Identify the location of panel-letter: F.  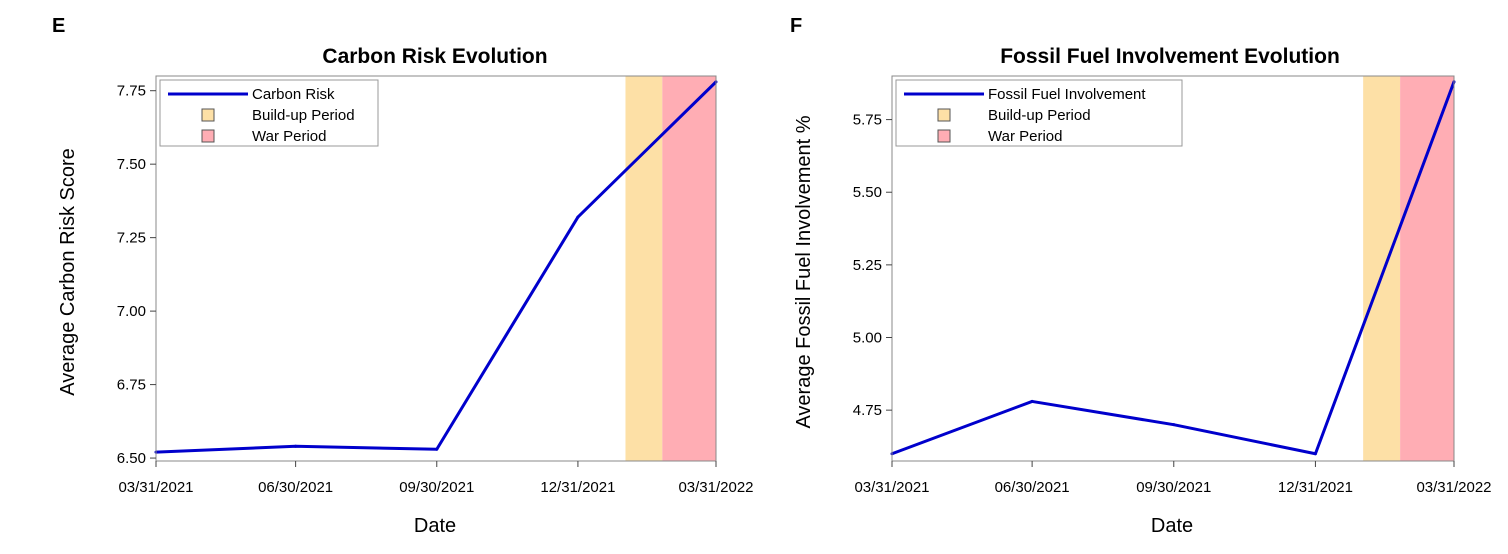
(796, 26).